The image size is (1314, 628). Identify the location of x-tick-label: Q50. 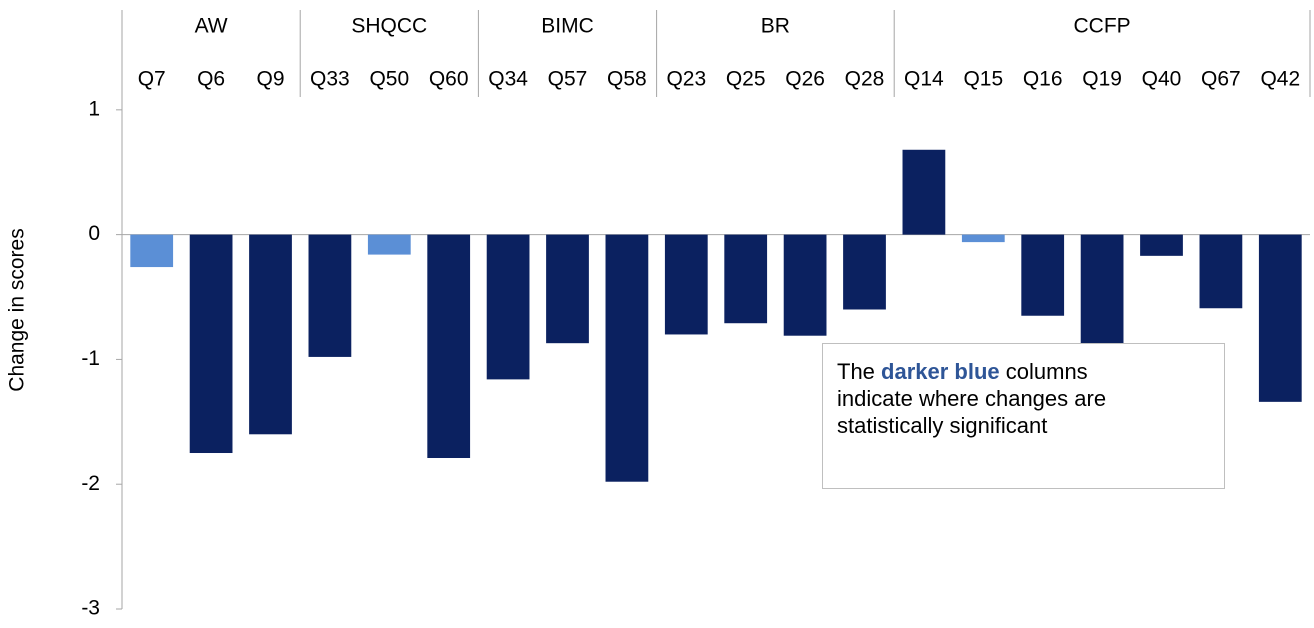
(389, 79).